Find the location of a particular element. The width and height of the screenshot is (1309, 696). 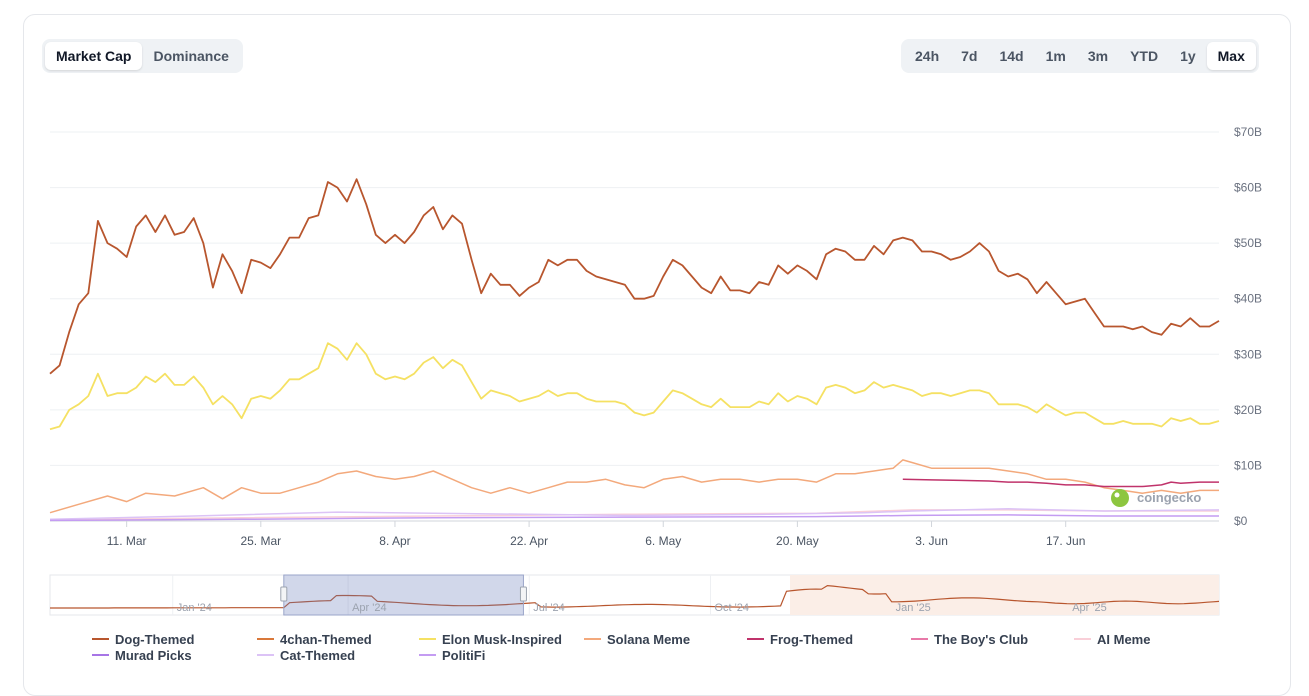

navigator-fill is located at coordinates (1004, 595).